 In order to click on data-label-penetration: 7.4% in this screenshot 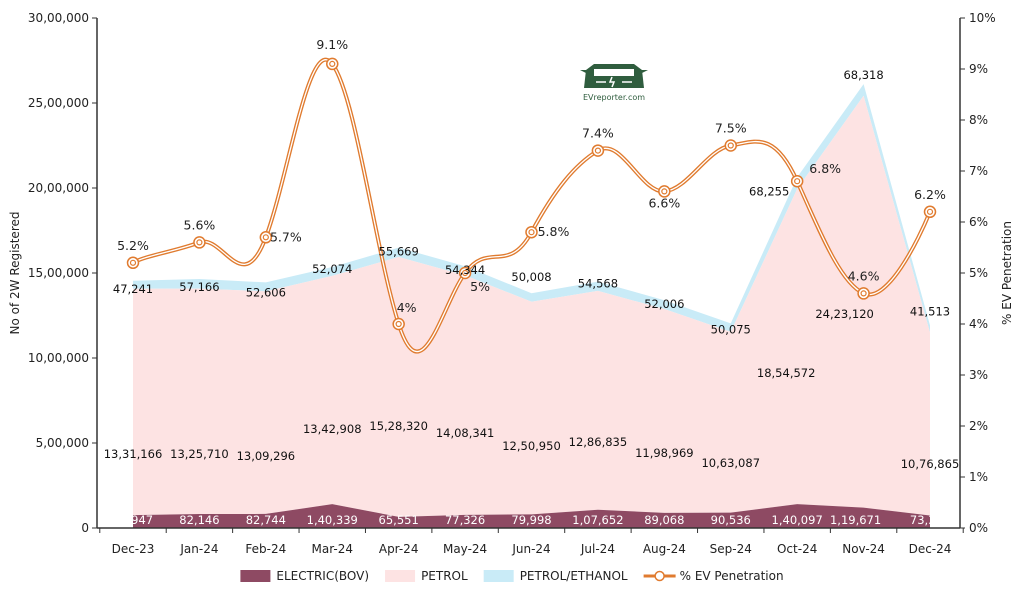, I will do `click(598, 133)`.